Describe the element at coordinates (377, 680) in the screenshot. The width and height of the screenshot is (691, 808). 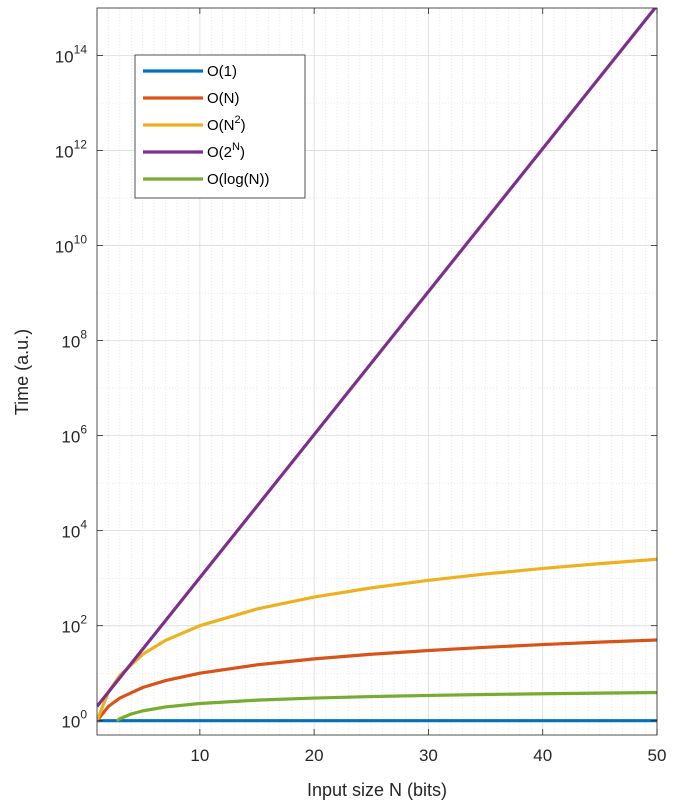
I see `series-line-o-n` at that location.